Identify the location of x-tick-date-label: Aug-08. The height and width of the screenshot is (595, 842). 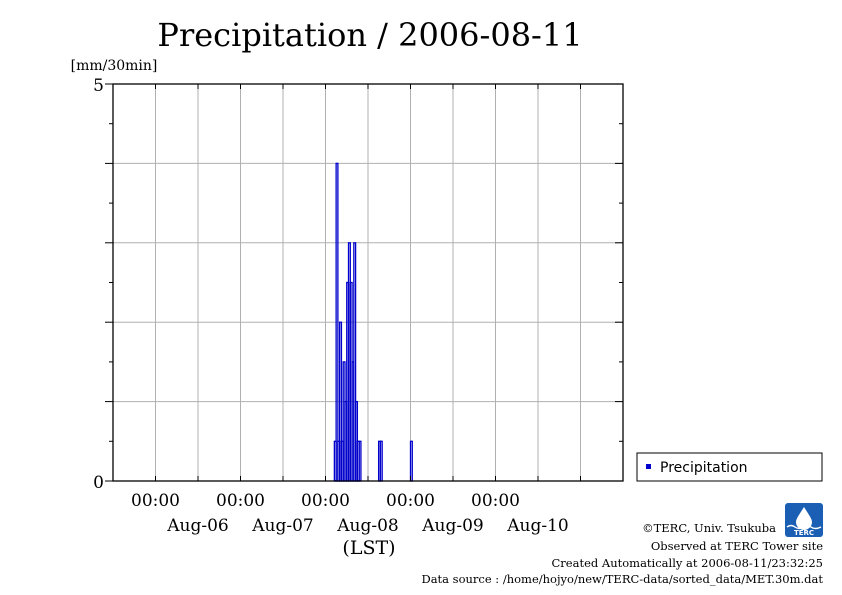
(367, 526).